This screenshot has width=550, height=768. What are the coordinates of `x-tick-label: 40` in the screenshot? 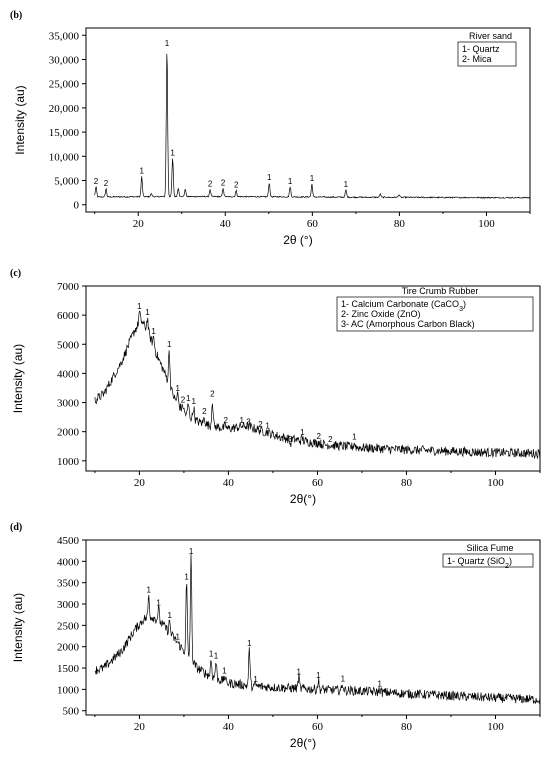 It's located at (229, 483).